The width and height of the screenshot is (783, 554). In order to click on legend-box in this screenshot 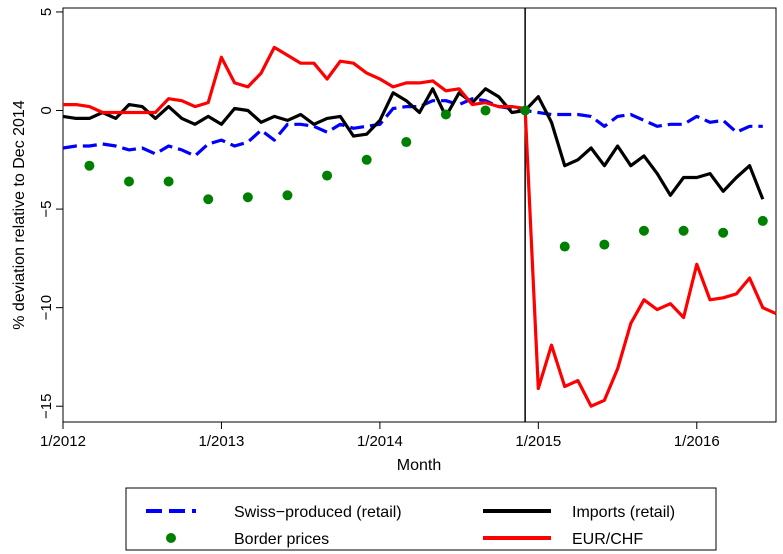, I will do `click(421, 519)`.